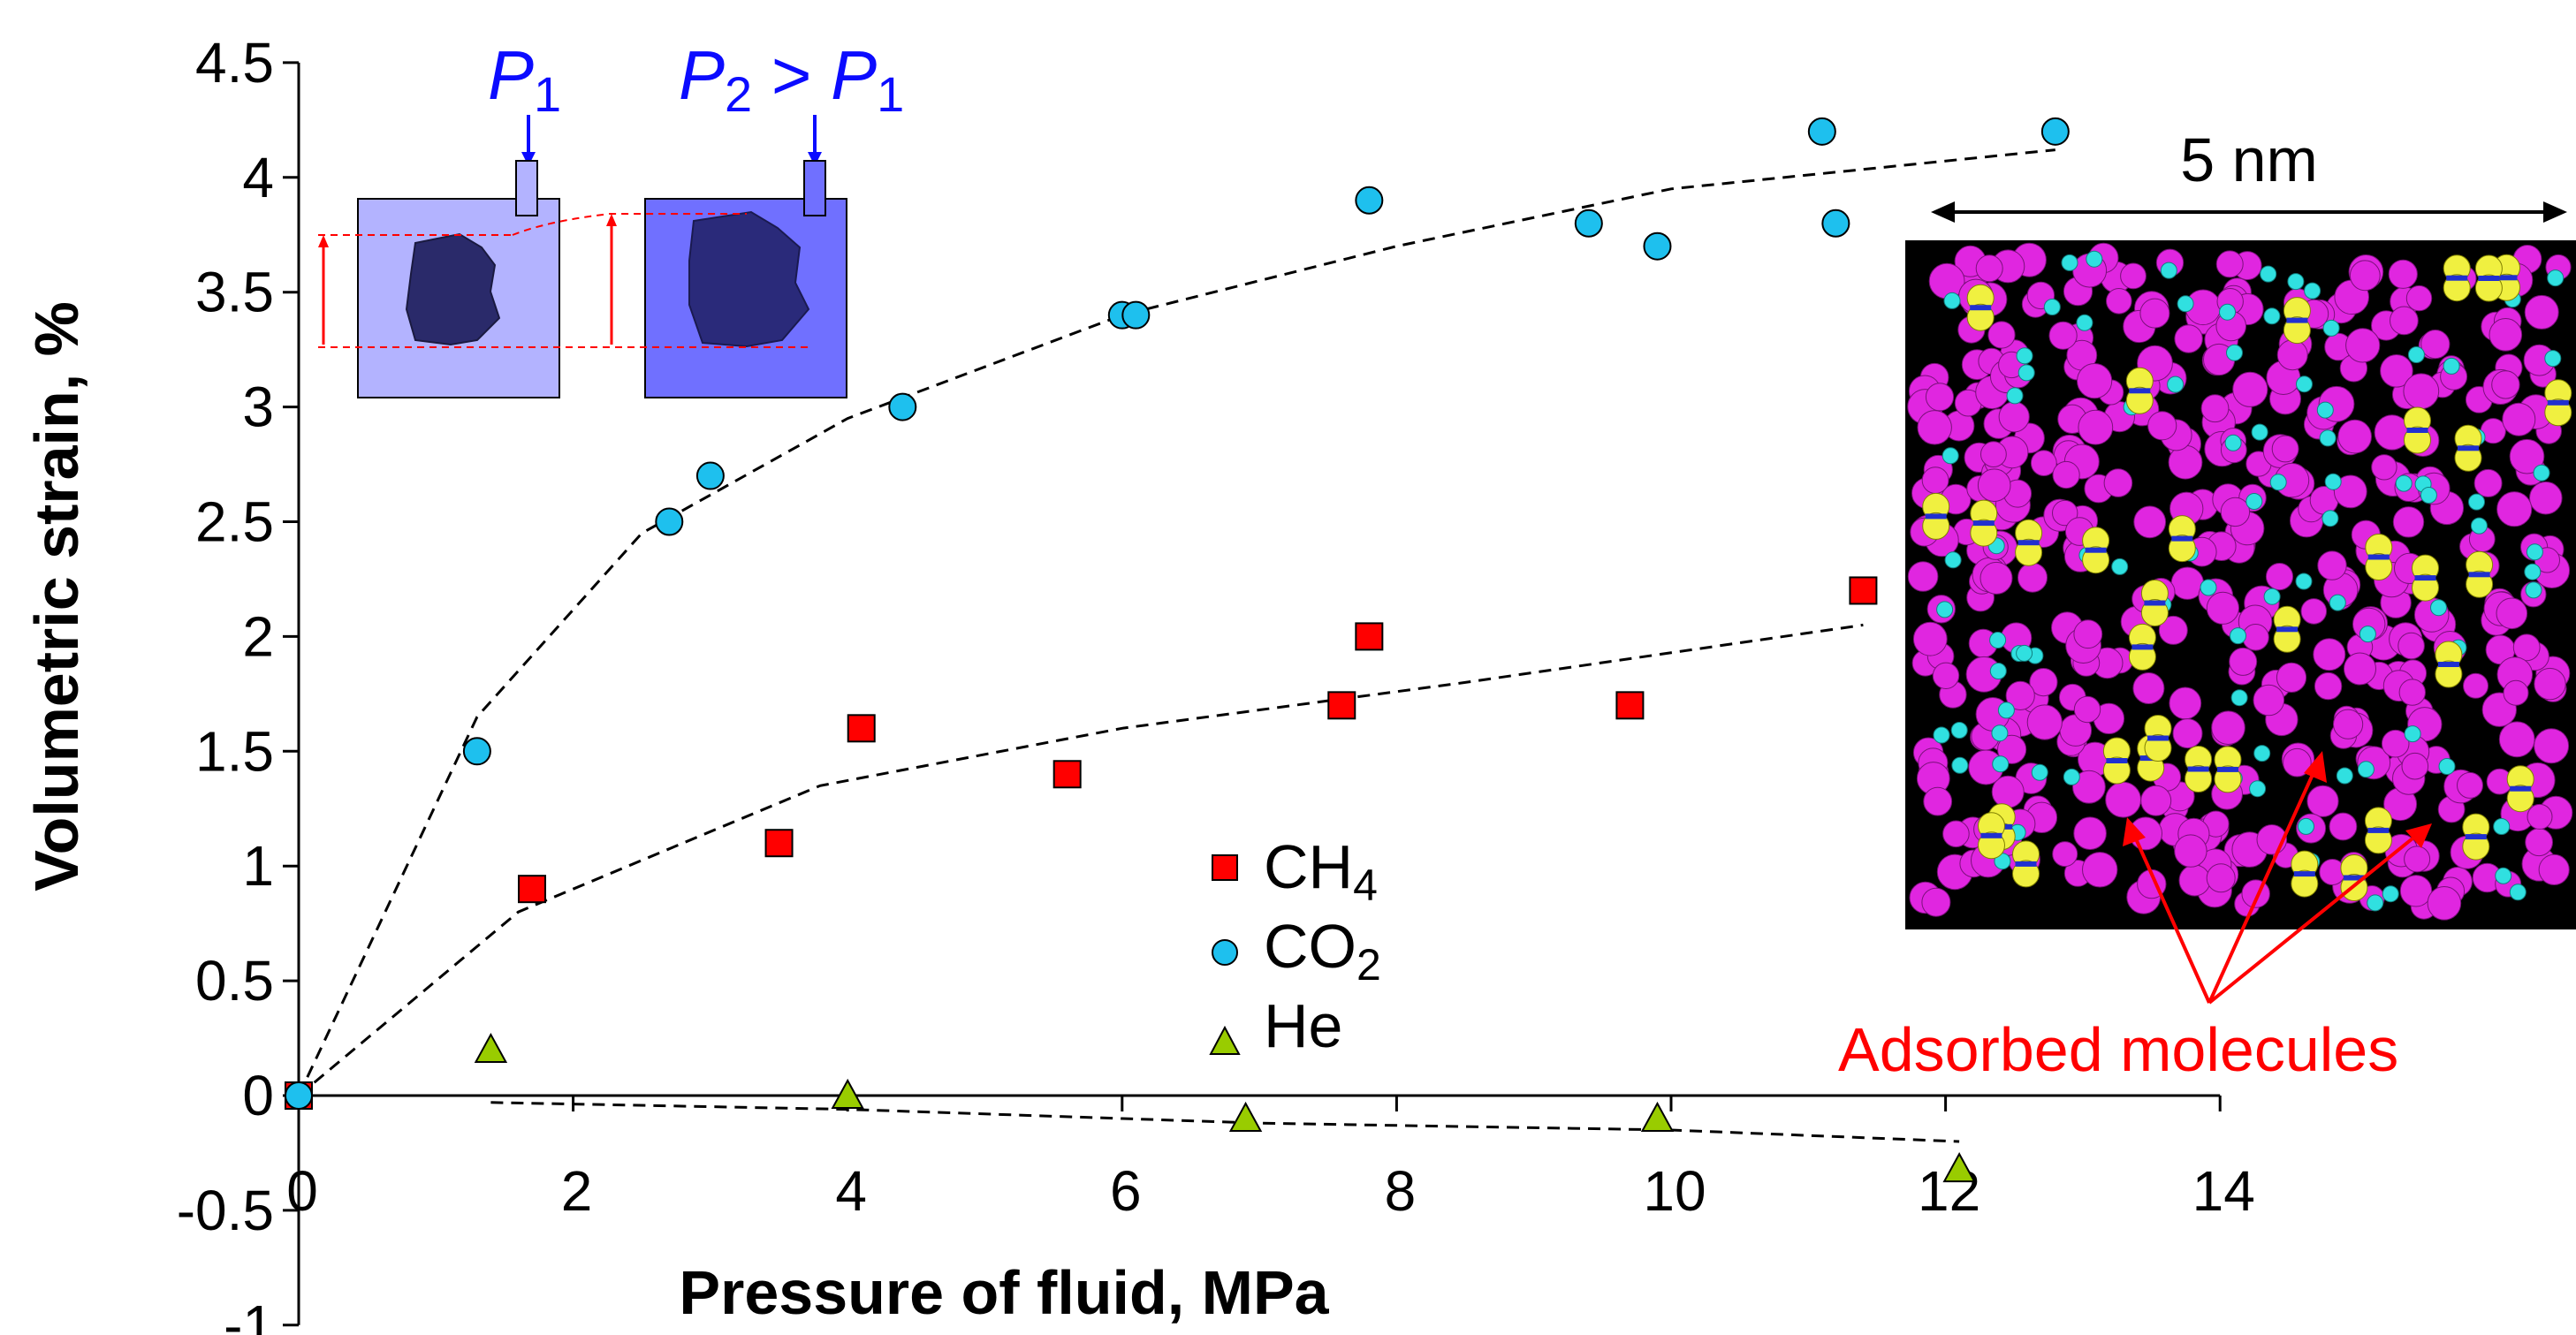 Image resolution: width=2576 pixels, height=1335 pixels. What do you see at coordinates (2555, 212) in the screenshot?
I see `scale-bar-right-head` at bounding box center [2555, 212].